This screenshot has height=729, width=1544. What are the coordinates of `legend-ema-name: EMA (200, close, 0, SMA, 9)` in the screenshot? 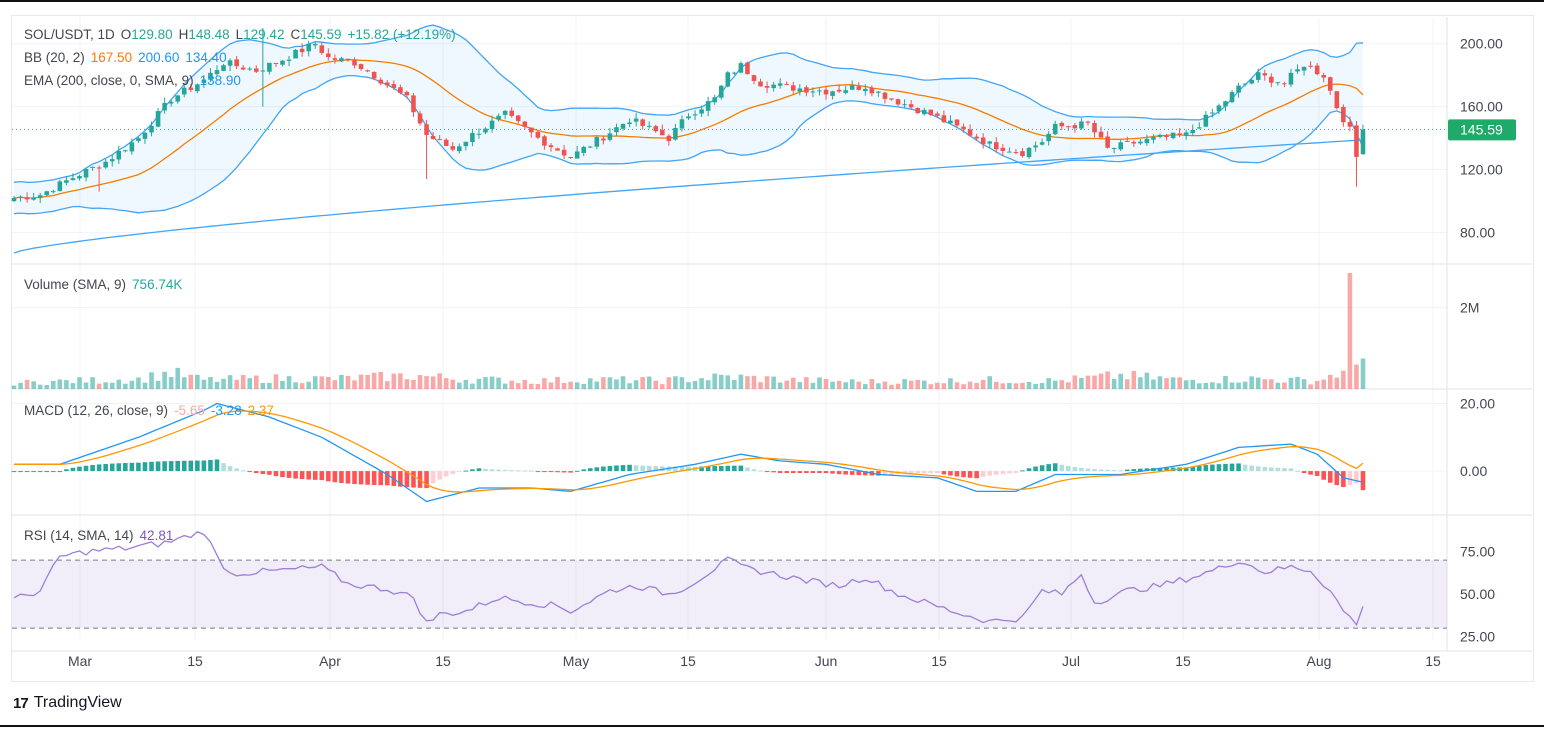 It's located at (109, 80).